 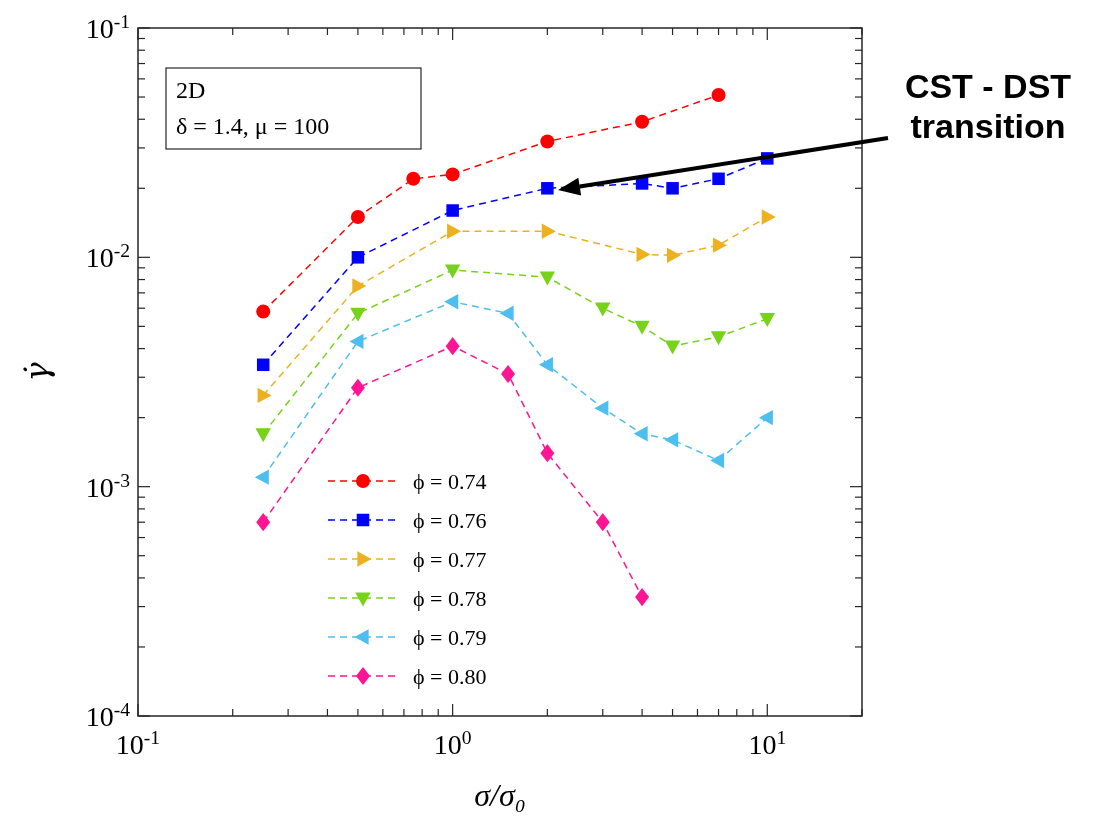 I want to click on y-tick-label: 10$^{-1}$, so click(x=107, y=27).